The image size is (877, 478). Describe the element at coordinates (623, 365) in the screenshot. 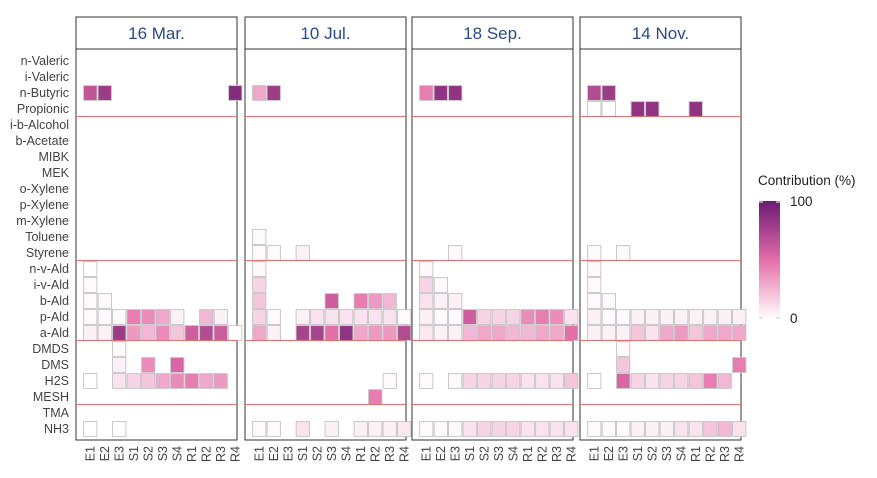

I see `heatmap-cell-dms-e3` at that location.